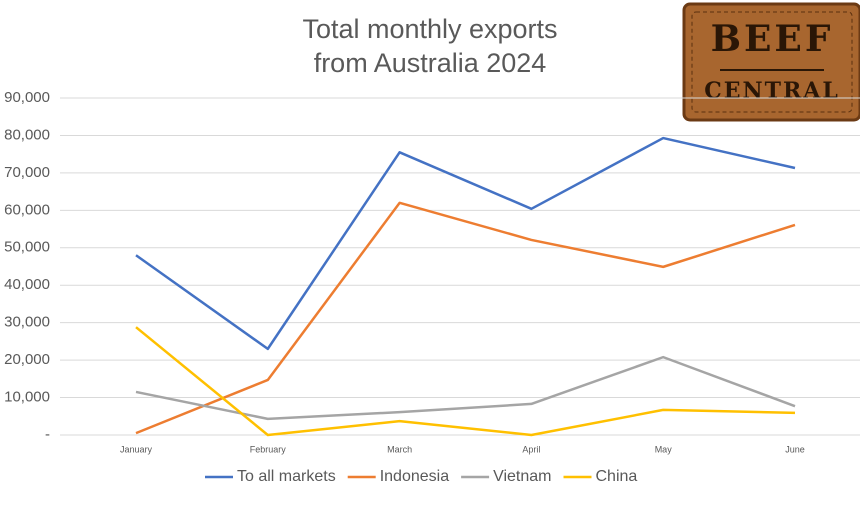 Image resolution: width=860 pixels, height=505 pixels. I want to click on series-line, so click(465, 388).